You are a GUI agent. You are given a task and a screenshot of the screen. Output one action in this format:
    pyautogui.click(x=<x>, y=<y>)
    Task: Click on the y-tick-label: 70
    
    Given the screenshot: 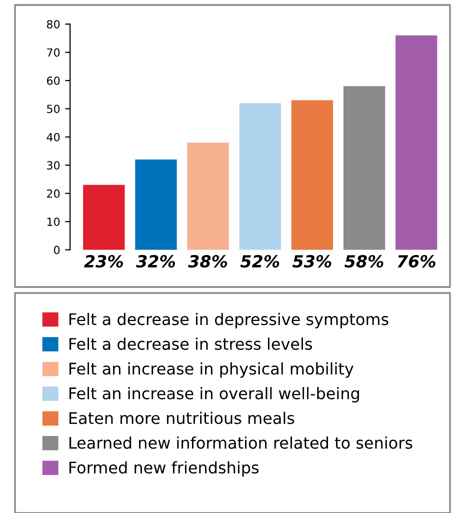 What is the action you would take?
    pyautogui.click(x=53, y=52)
    